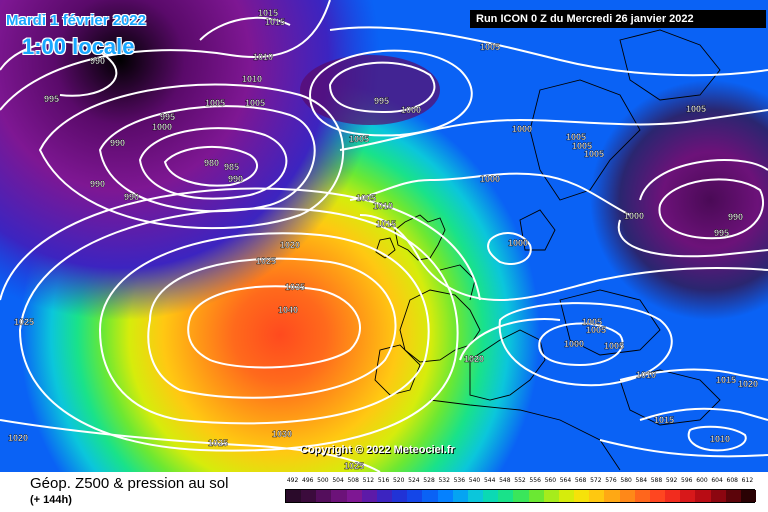 This screenshot has width=768, height=512. I want to click on isobar-label: 985, so click(231, 167).